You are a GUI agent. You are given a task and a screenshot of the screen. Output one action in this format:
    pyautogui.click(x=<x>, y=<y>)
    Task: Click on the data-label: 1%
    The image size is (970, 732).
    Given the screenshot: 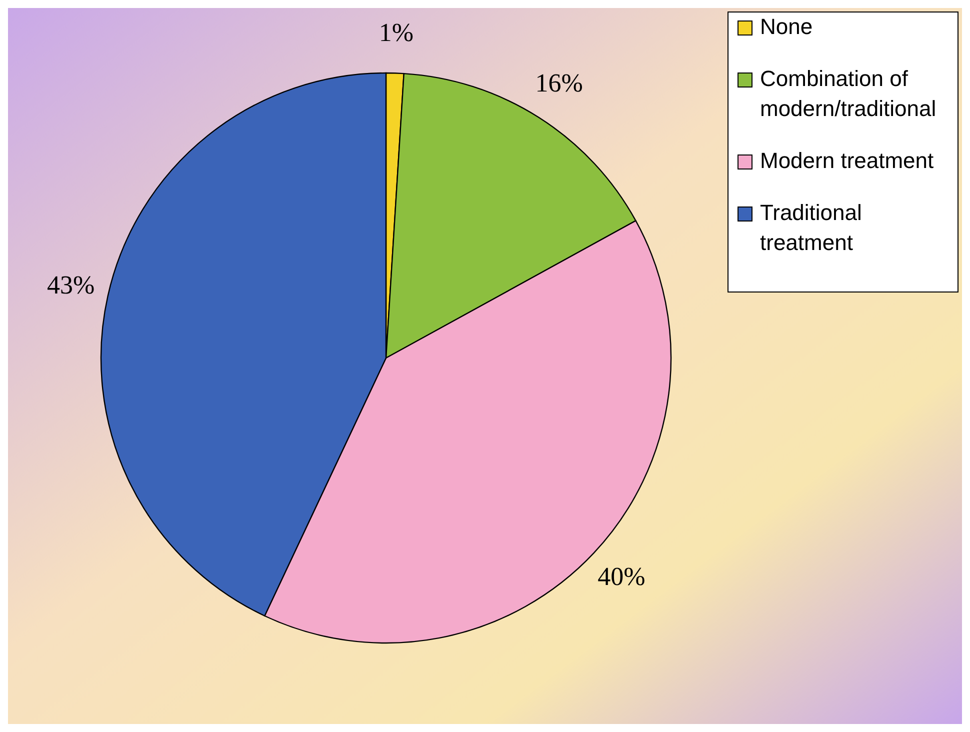 What is the action you would take?
    pyautogui.click(x=396, y=33)
    